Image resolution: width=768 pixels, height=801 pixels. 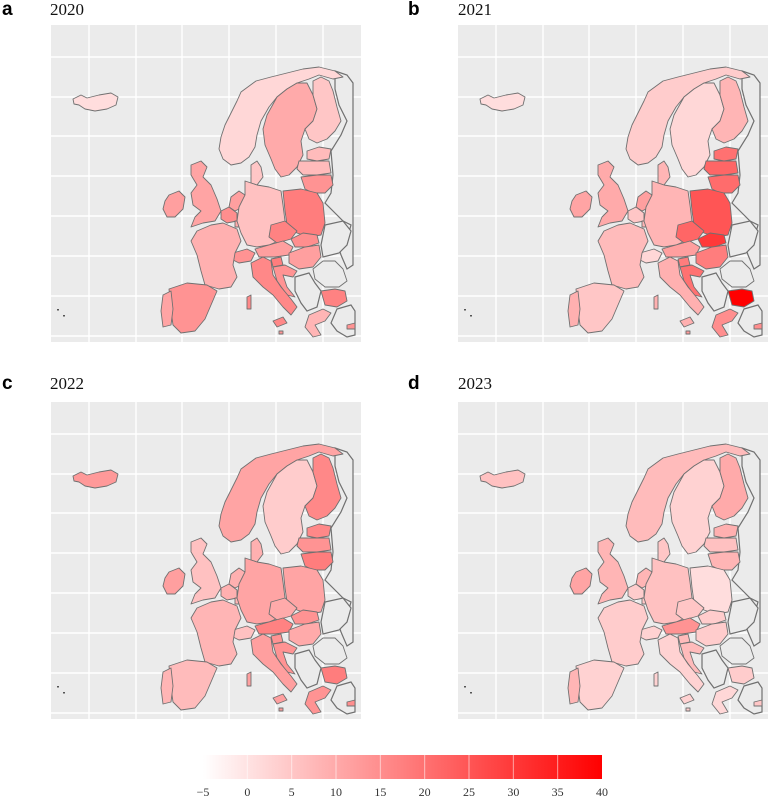 I want to click on colorbar-gradient, so click(x=402, y=767).